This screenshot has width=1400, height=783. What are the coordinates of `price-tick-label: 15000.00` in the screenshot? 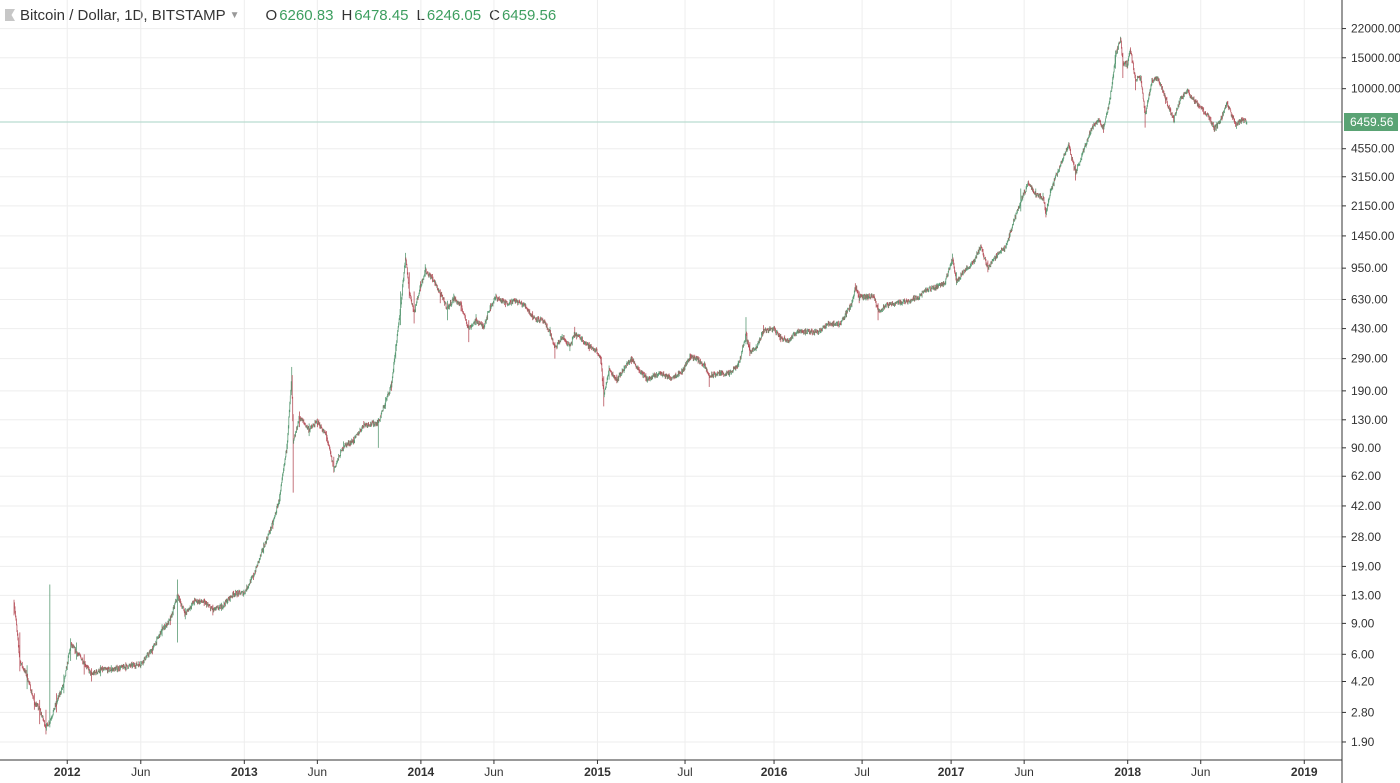 It's located at (1375, 58).